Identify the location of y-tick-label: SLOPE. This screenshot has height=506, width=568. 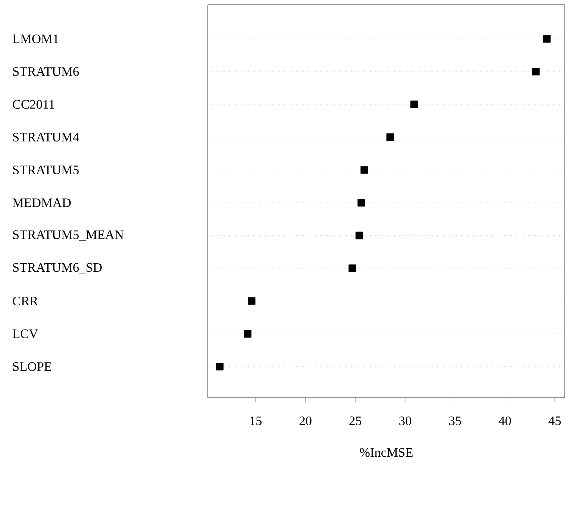
(32, 367).